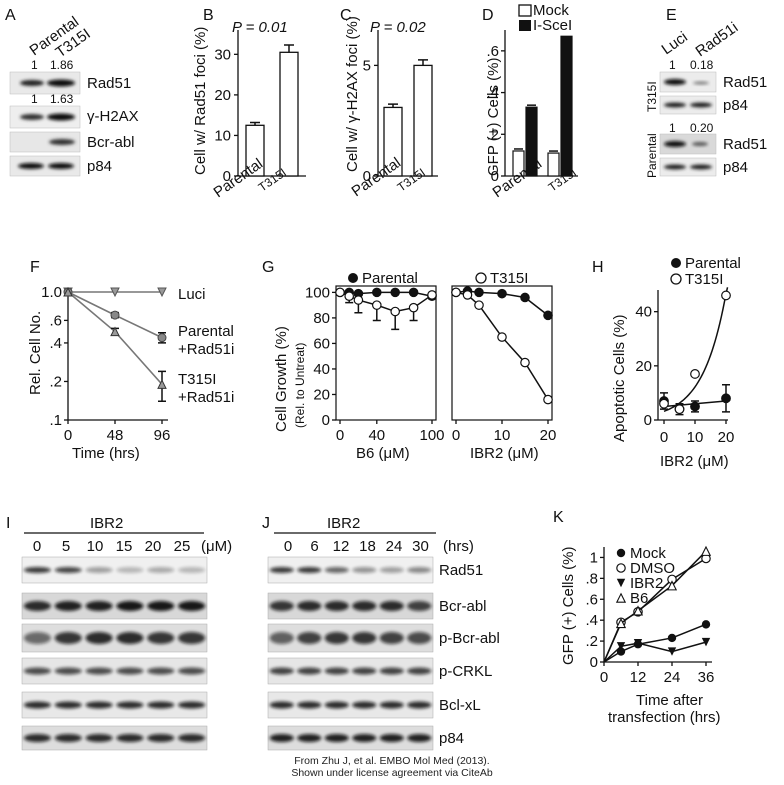 The image size is (784, 785). Describe the element at coordinates (105, 364) in the screenshot. I see `plot-f: .1 .2 .4 .6 1.0 0 48 96` at that location.